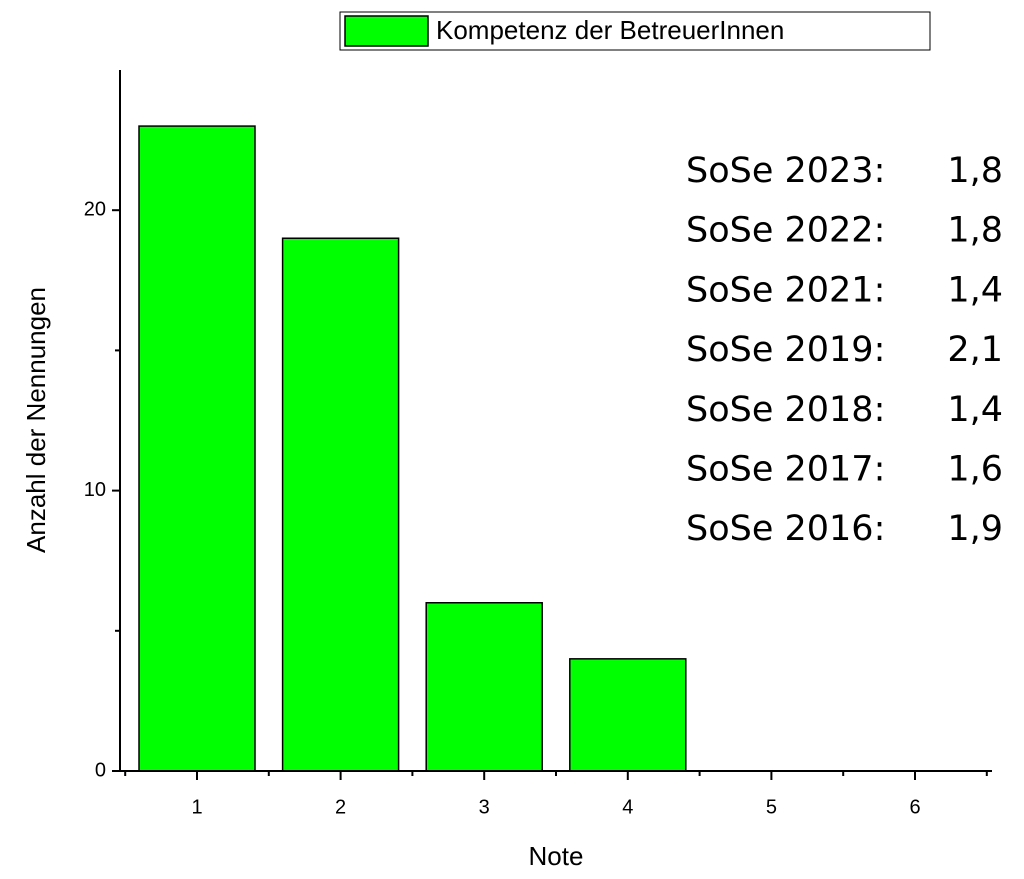  Describe the element at coordinates (95, 490) in the screenshot. I see `y-tick-label: 10` at that location.